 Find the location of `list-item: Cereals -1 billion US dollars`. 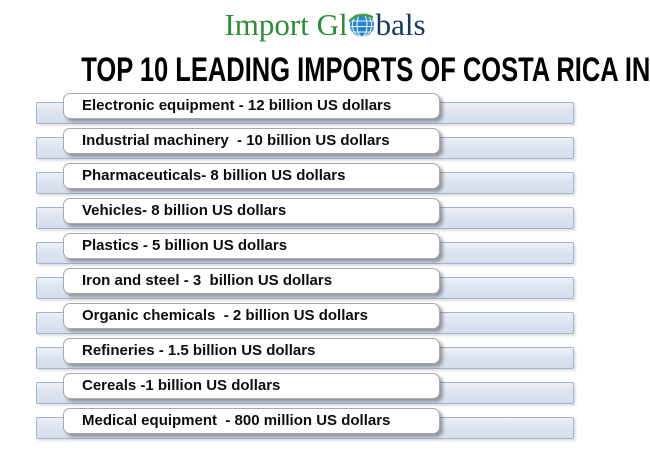

list-item: Cereals -1 billion US dollars is located at coordinates (305, 388).